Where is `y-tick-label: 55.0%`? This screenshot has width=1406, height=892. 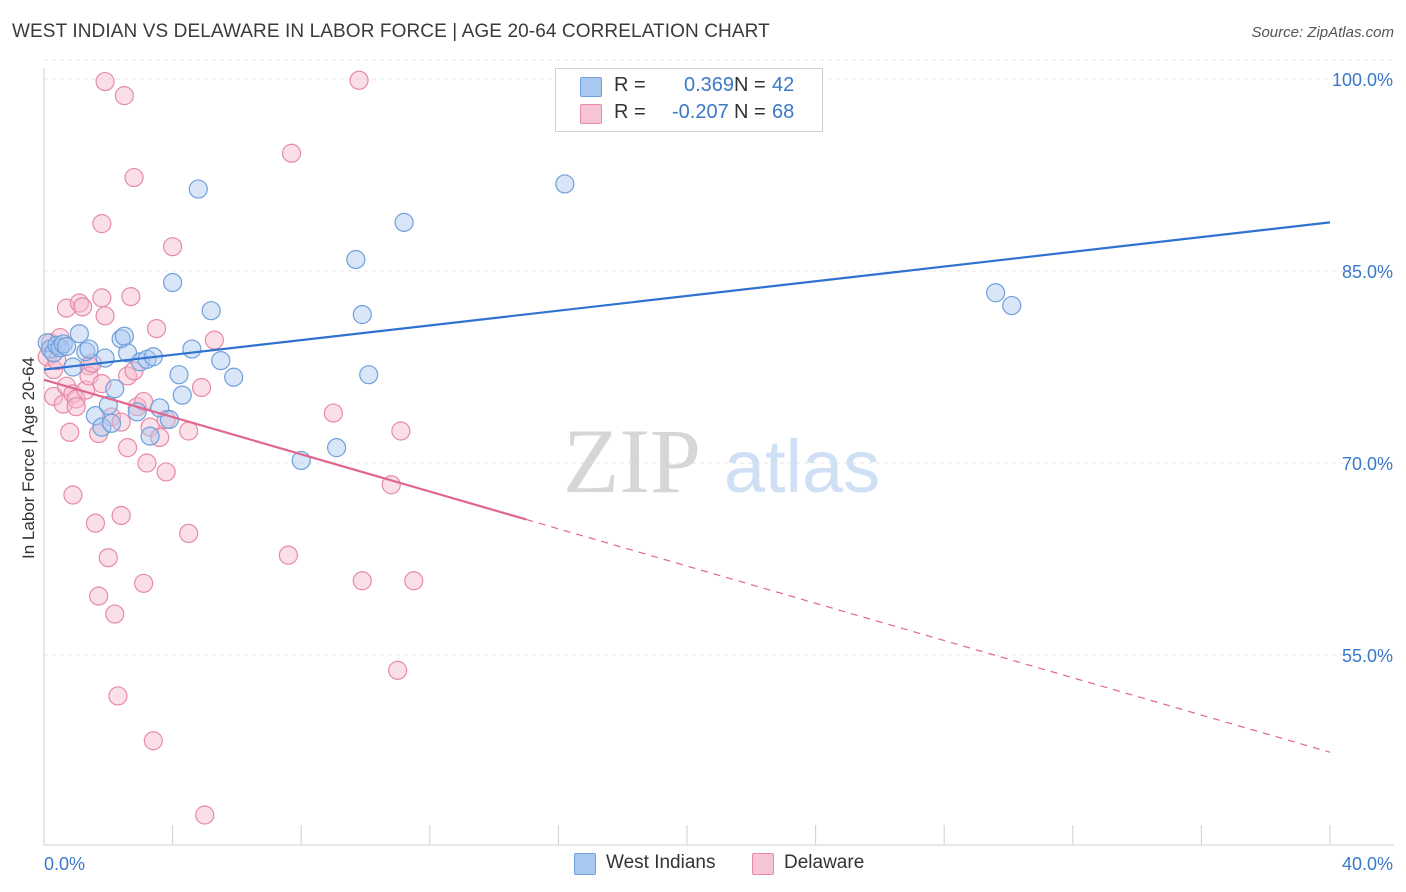
y-tick-label: 55.0% is located at coordinates (1367, 656).